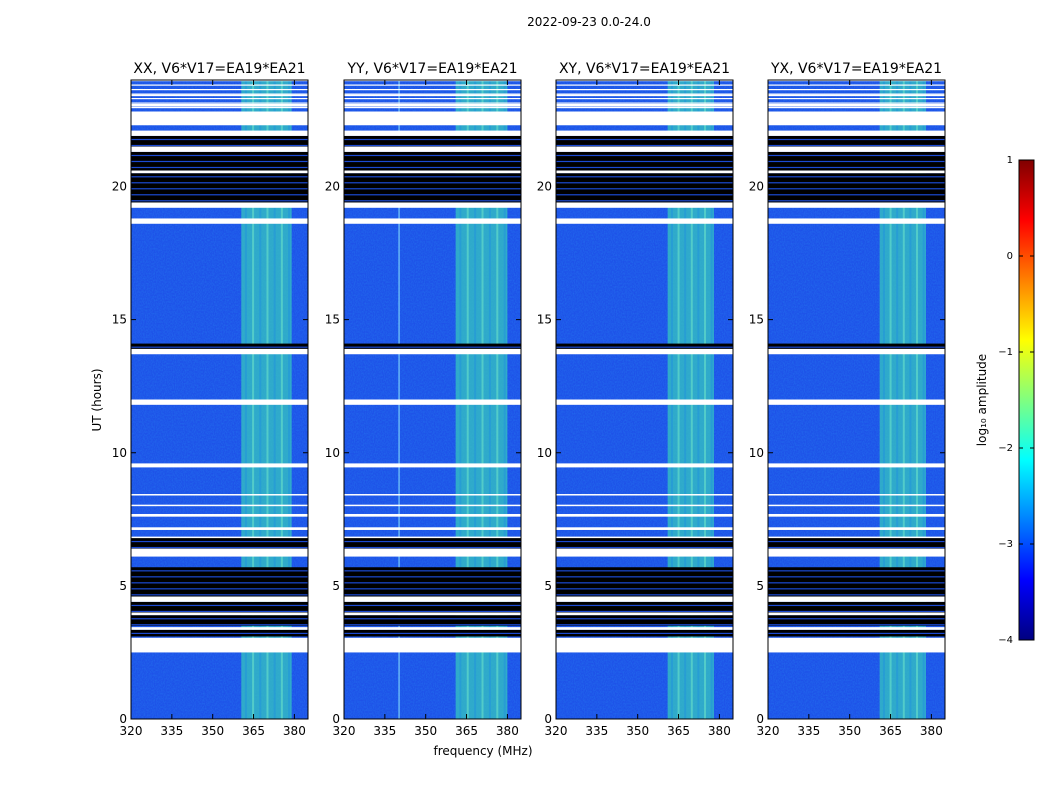 The width and height of the screenshot is (1050, 804). Describe the element at coordinates (589, 22) in the screenshot. I see `figure-title: 2022-09-23 0.0-24.0` at that location.